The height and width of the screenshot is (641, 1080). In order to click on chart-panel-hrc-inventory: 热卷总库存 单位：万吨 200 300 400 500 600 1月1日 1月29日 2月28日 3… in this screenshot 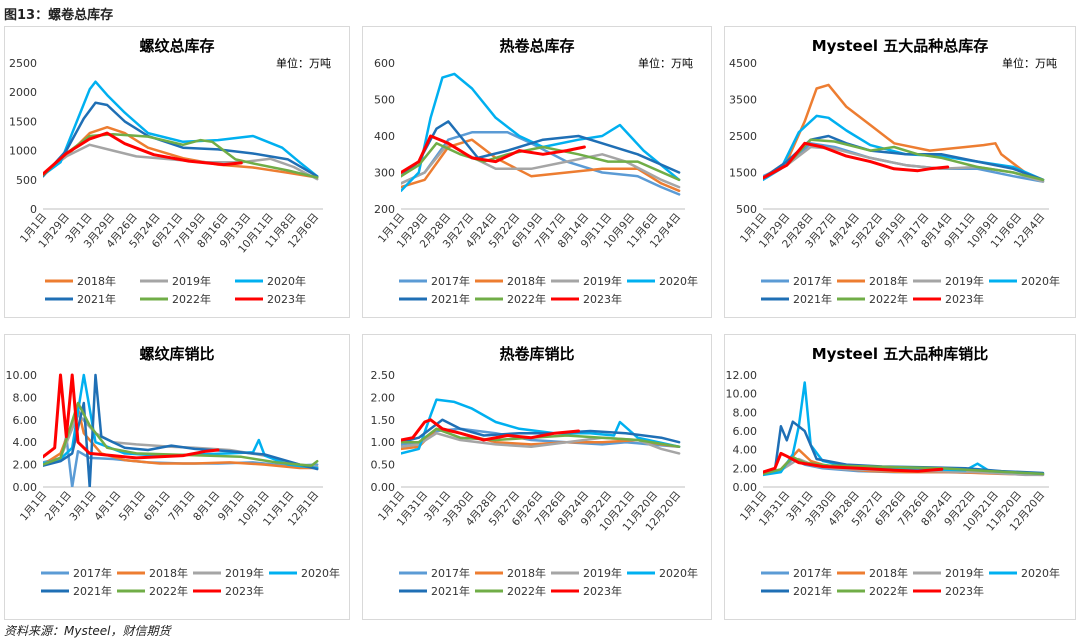, I will do `click(537, 172)`.